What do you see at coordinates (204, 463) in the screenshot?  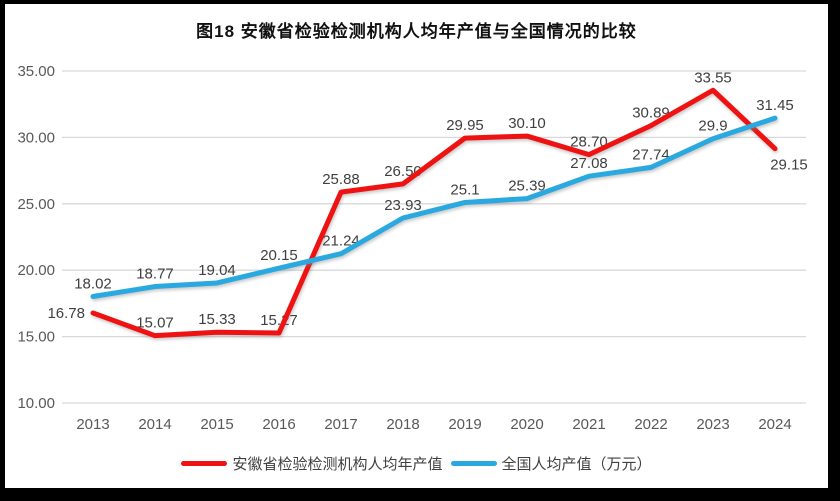 I see `legend-line-swatch-red` at bounding box center [204, 463].